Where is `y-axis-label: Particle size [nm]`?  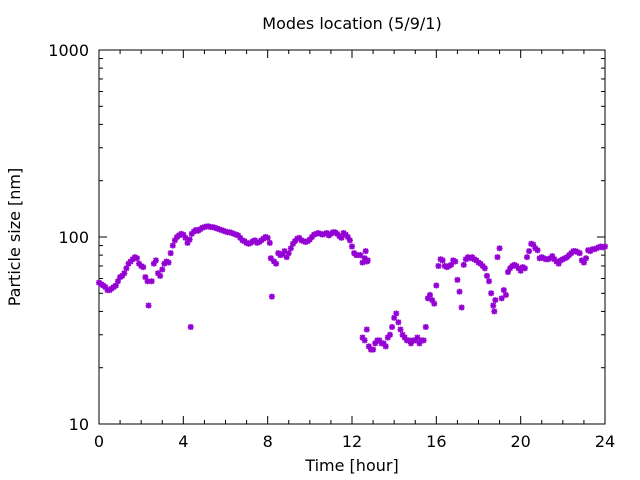 y-axis-label: Particle size [nm] is located at coordinates (14, 237).